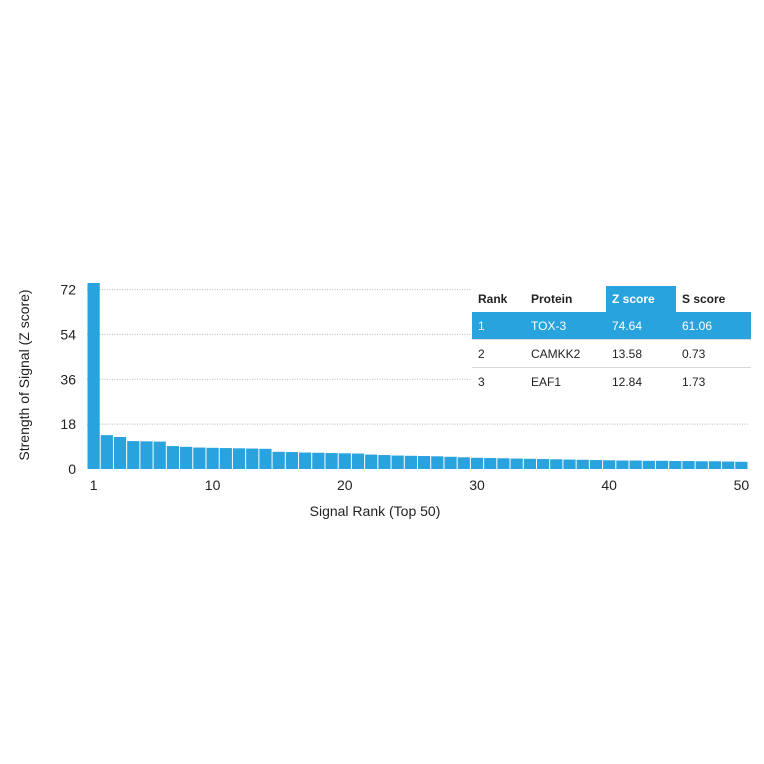 The height and width of the screenshot is (764, 764). What do you see at coordinates (546, 381) in the screenshot?
I see `cell-protein: EAF1` at bounding box center [546, 381].